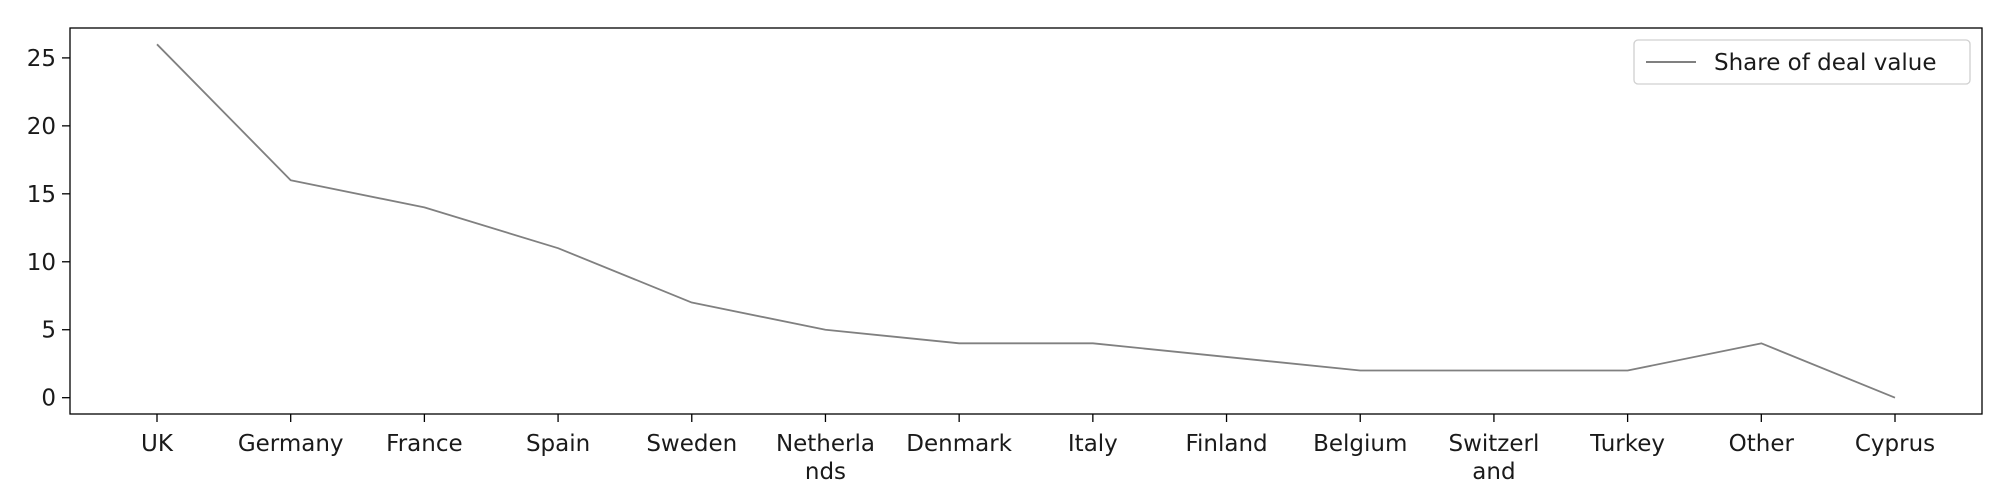  Describe the element at coordinates (41, 59) in the screenshot. I see `y-tick-label: 25` at that location.